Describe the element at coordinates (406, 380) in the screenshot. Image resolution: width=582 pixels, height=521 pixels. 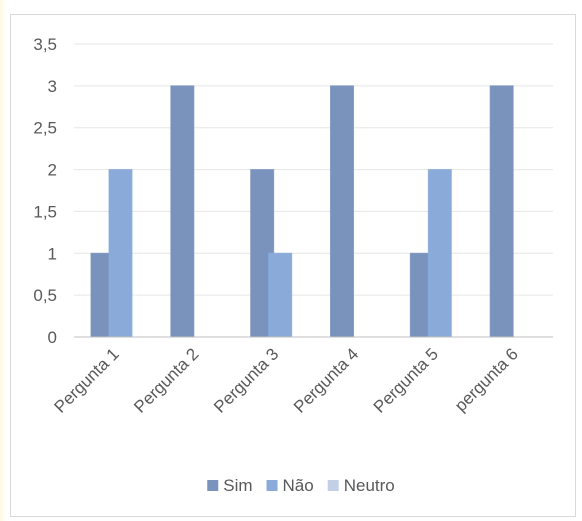
I see `x-tick-label: Pergunta 5` at that location.